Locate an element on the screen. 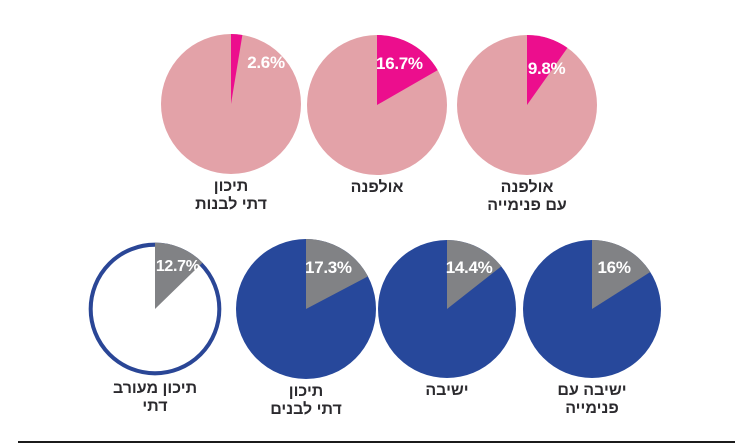 This screenshot has height=448, width=750. pie-value-label: 2.6% is located at coordinates (266, 63).